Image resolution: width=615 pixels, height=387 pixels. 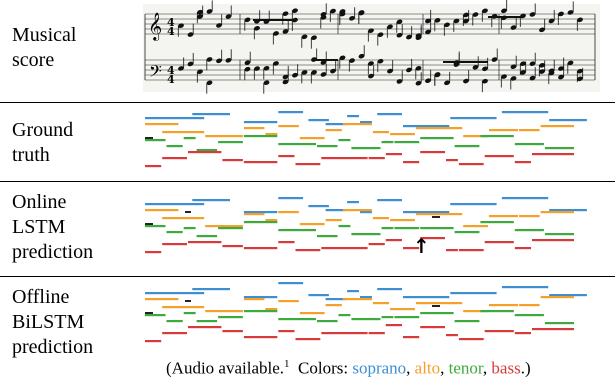 I want to click on caption-colors-label: Colors:, so click(x=323, y=368).